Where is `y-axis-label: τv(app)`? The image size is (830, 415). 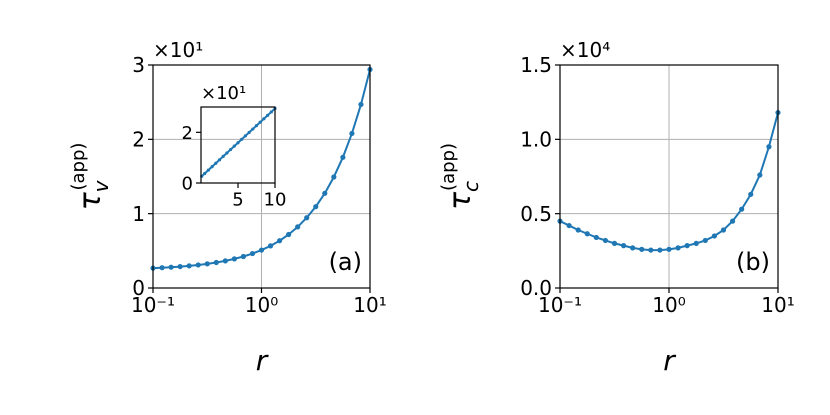
y-axis-label: τv(app) is located at coordinates (90, 177).